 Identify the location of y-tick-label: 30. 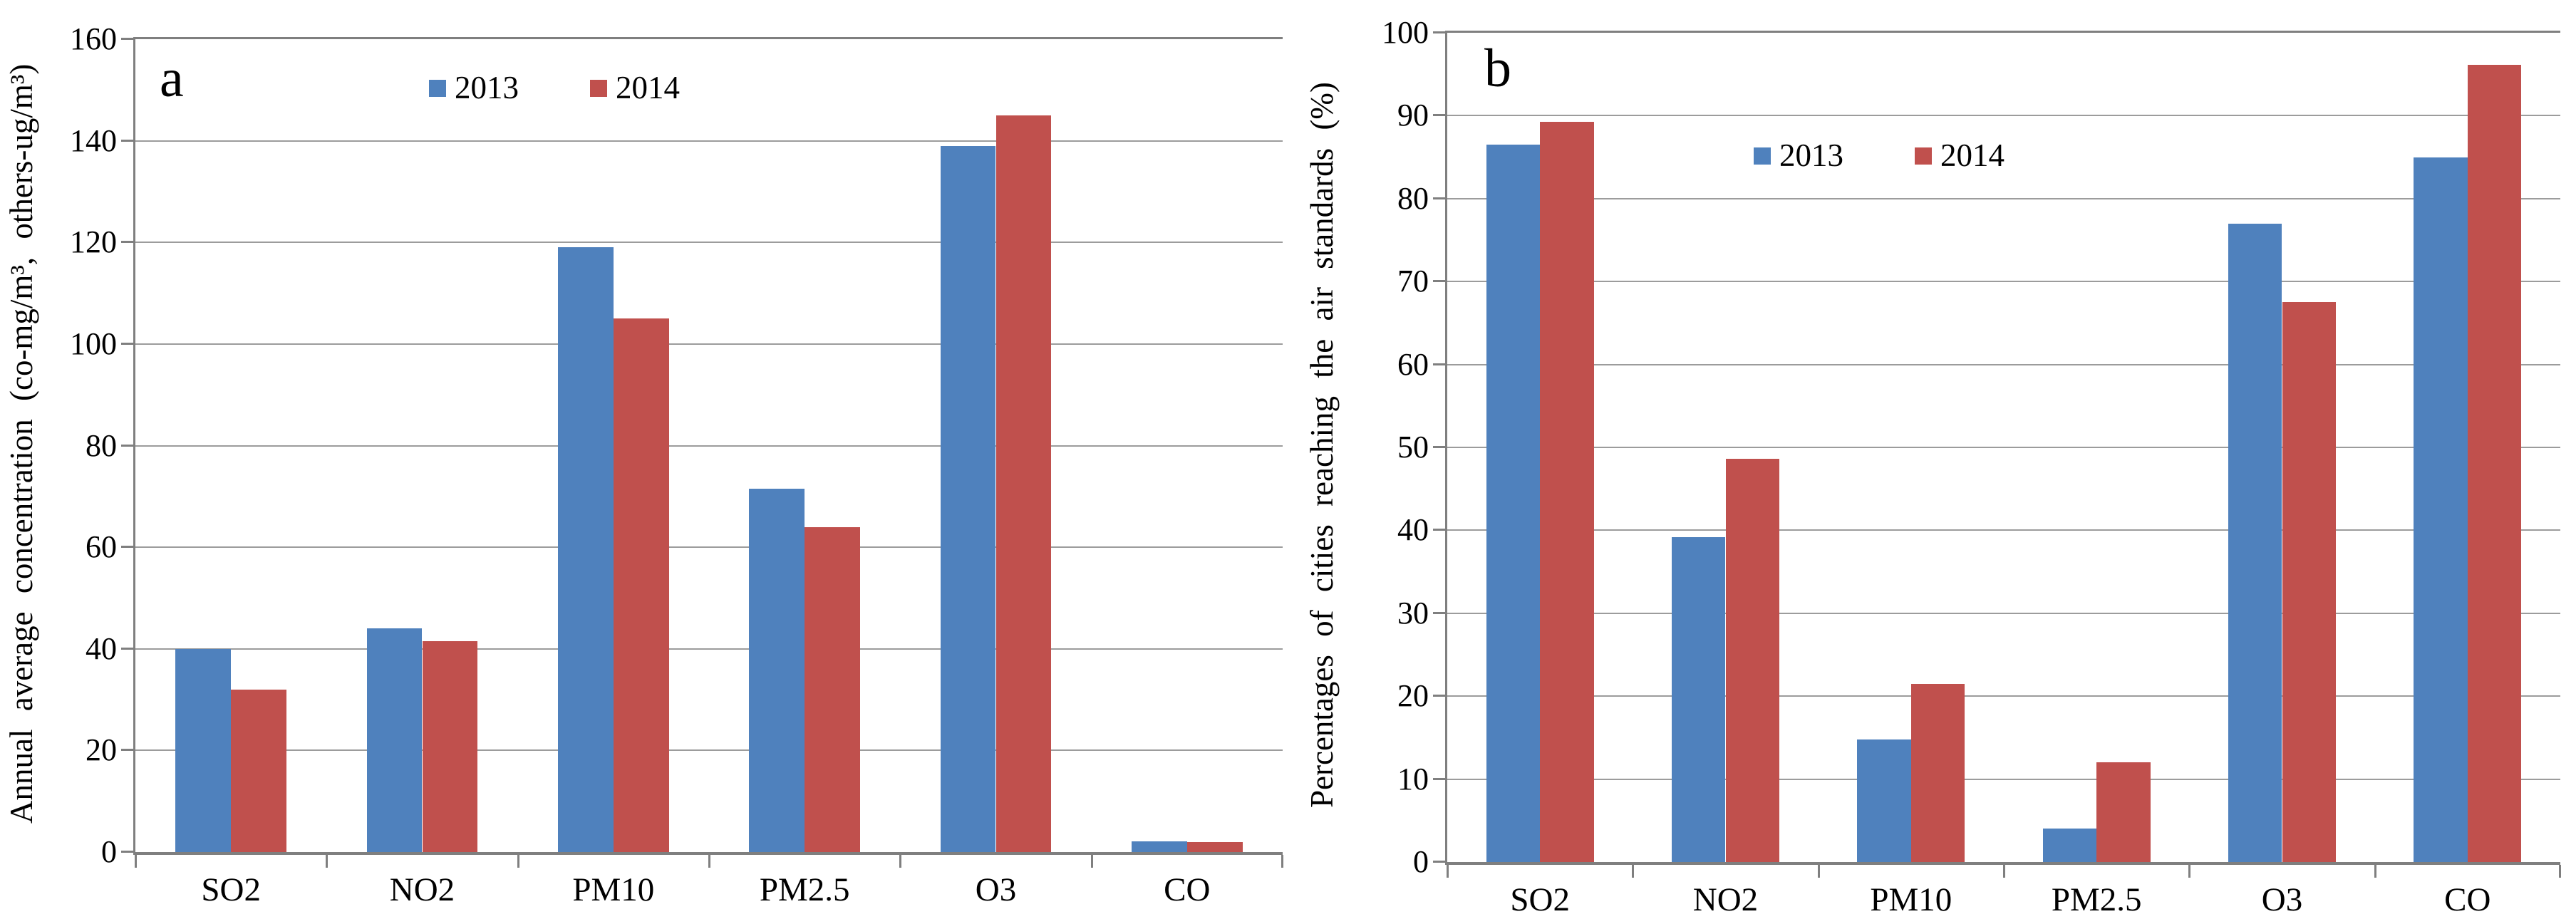
(1413, 612).